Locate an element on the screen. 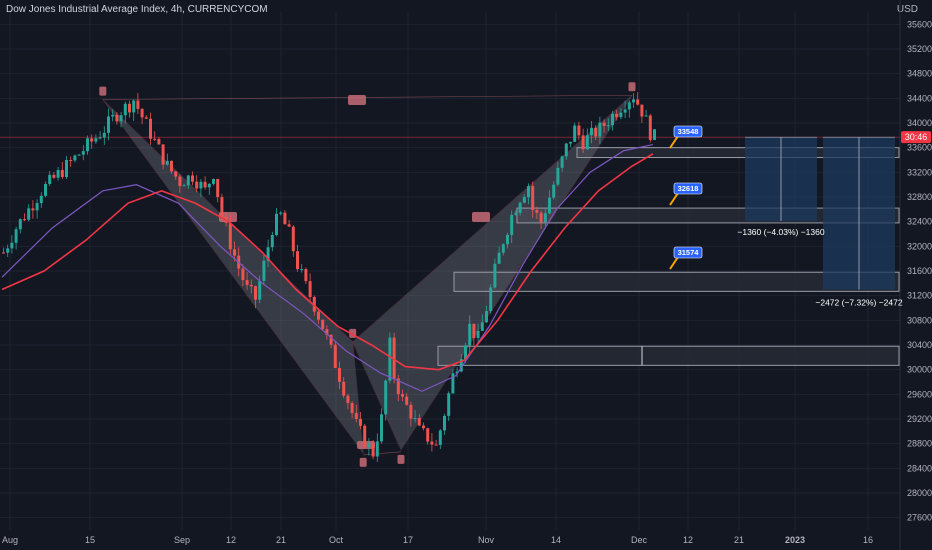 The image size is (932, 550). x-tick-label: 12 is located at coordinates (231, 540).